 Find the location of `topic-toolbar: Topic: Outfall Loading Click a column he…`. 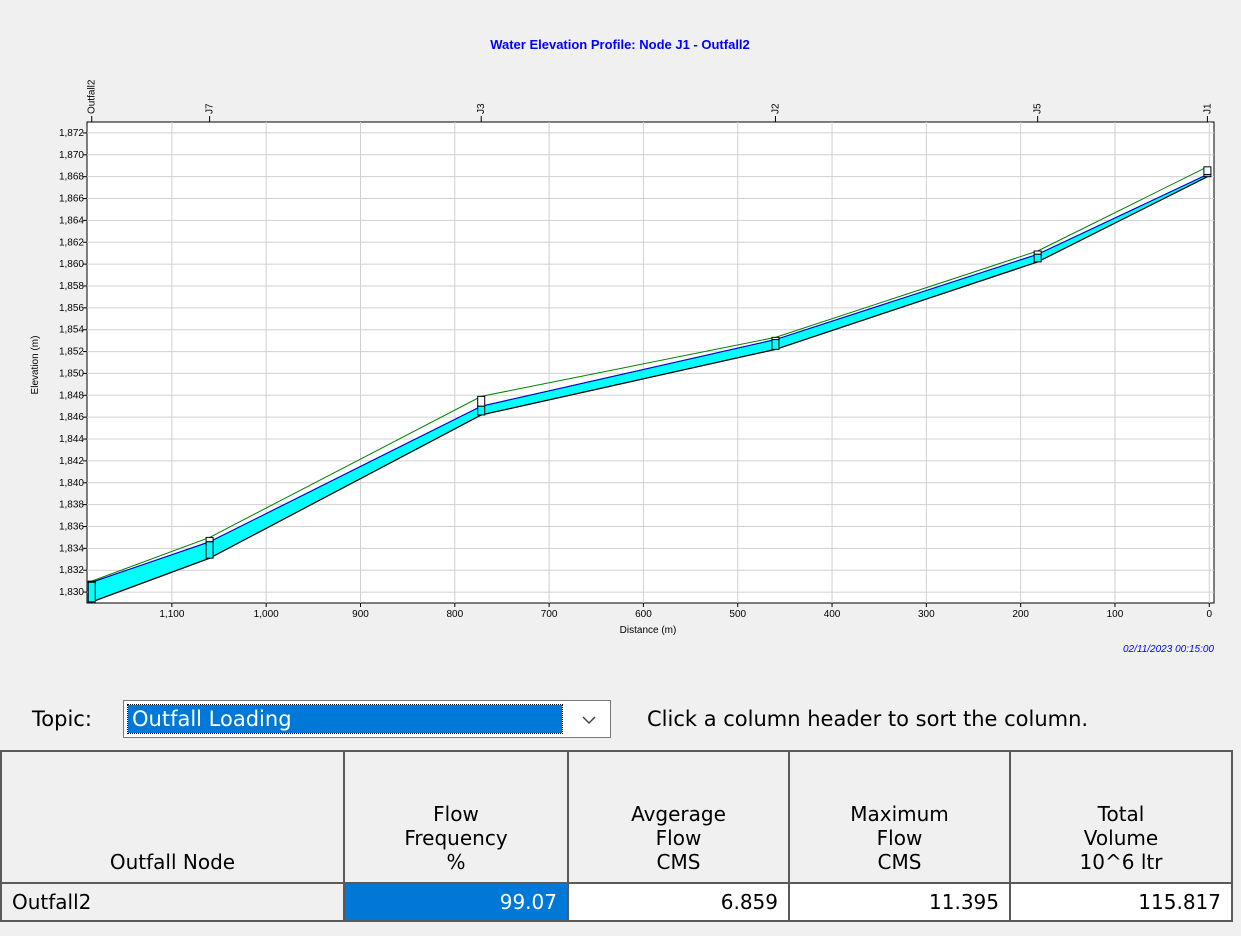

topic-toolbar: Topic: Outfall Loading Click a column he… is located at coordinates (620, 722).